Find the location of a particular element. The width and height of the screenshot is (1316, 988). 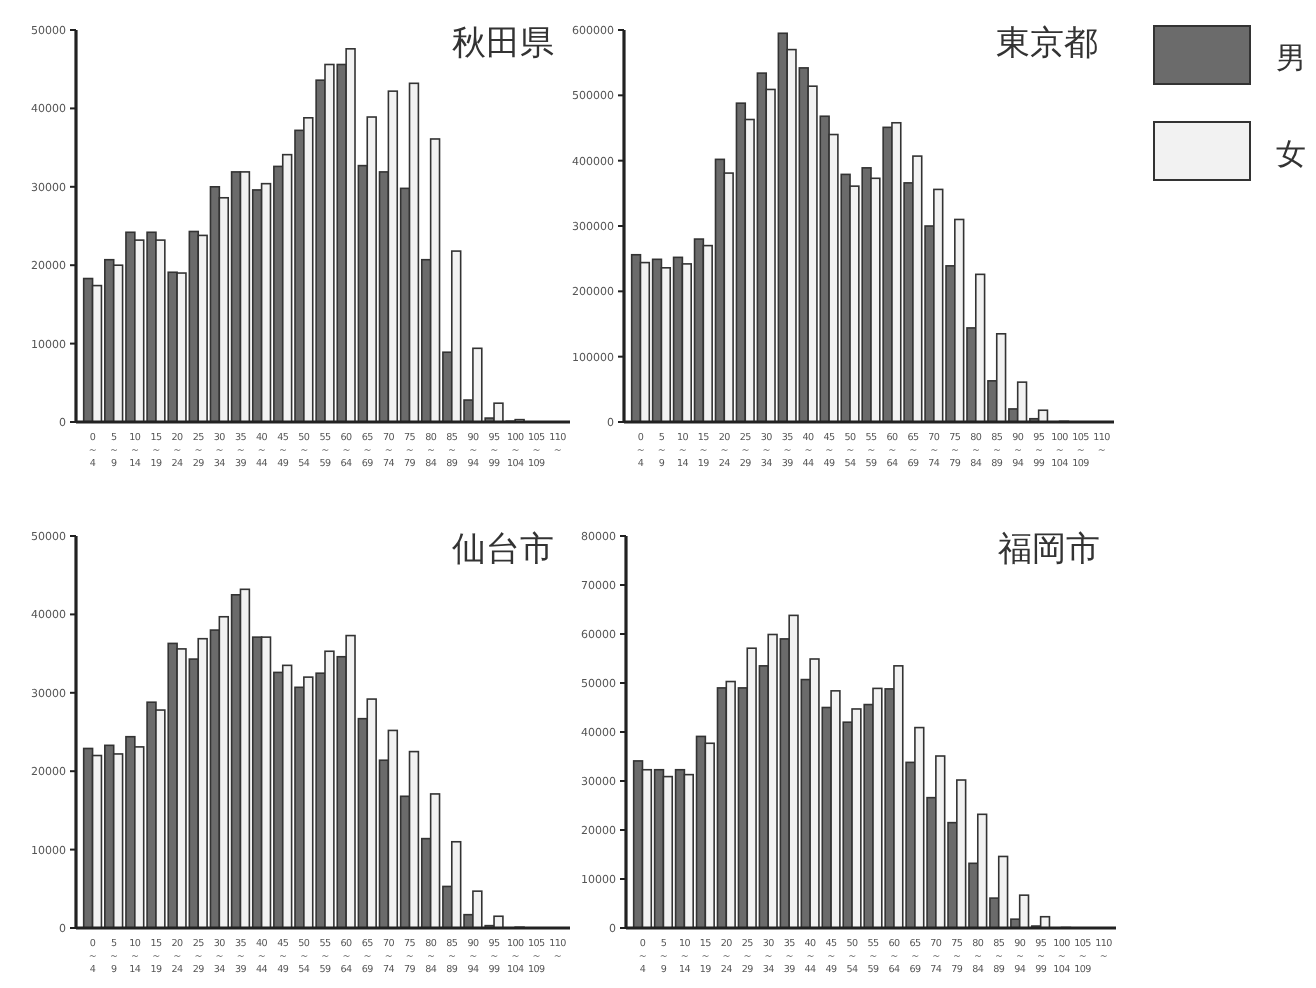

legend-label: 女 is located at coordinates (1291, 154).